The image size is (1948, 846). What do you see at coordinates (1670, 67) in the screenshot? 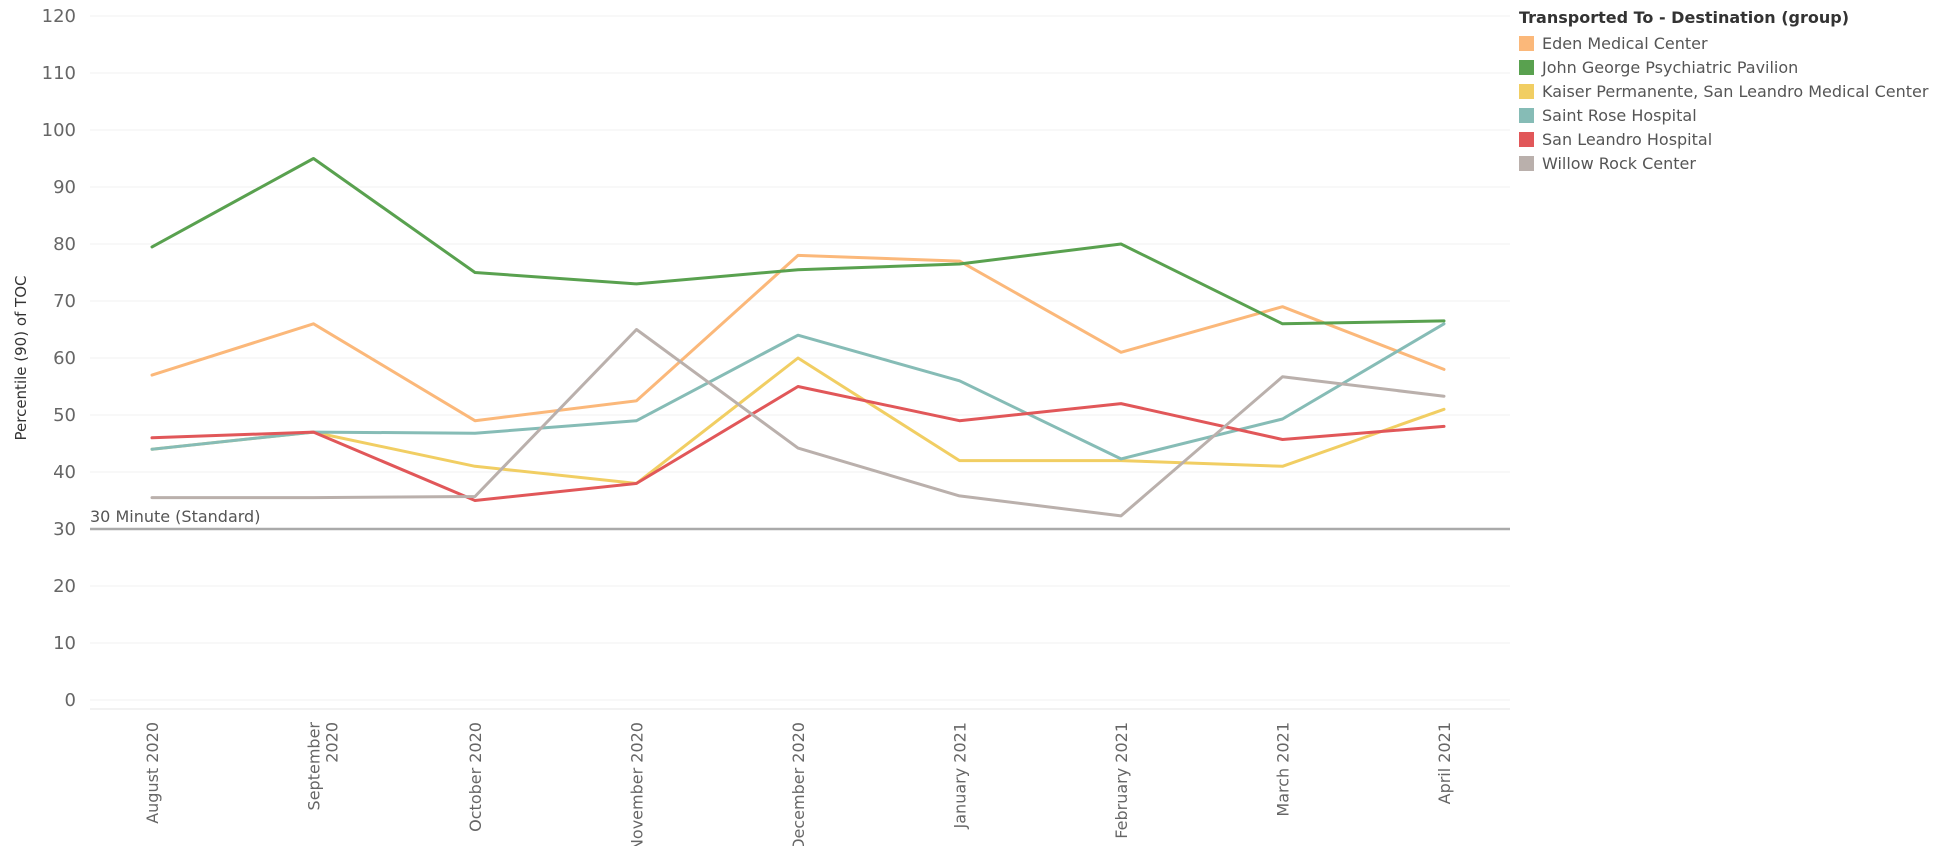
I see `legend-label: John George Psychiatric Pavilion` at bounding box center [1670, 67].